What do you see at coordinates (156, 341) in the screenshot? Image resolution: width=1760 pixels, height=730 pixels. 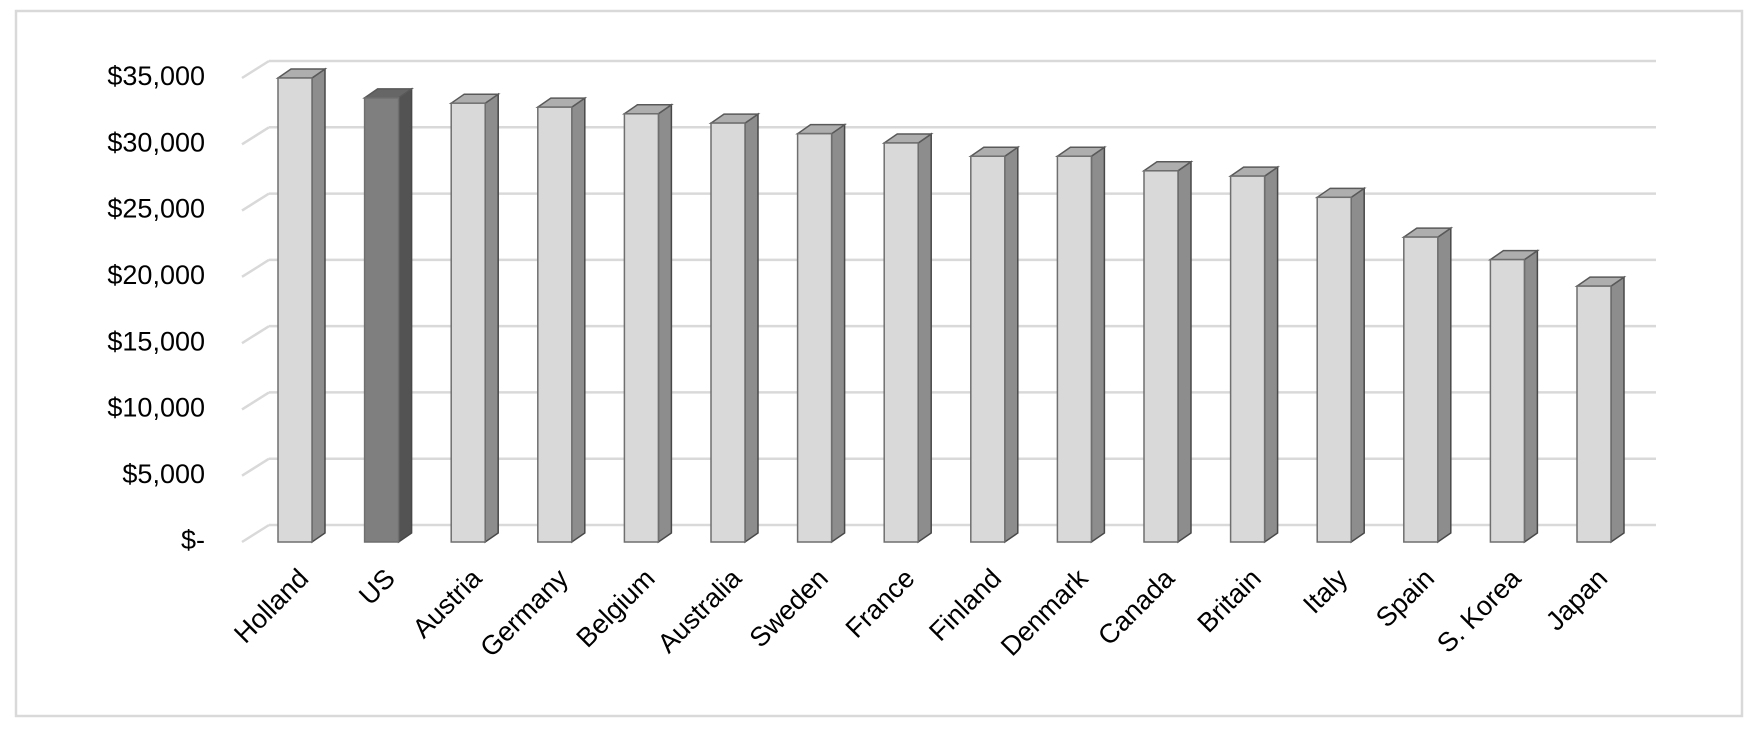 I see `y-tick-label: $15,000` at bounding box center [156, 341].